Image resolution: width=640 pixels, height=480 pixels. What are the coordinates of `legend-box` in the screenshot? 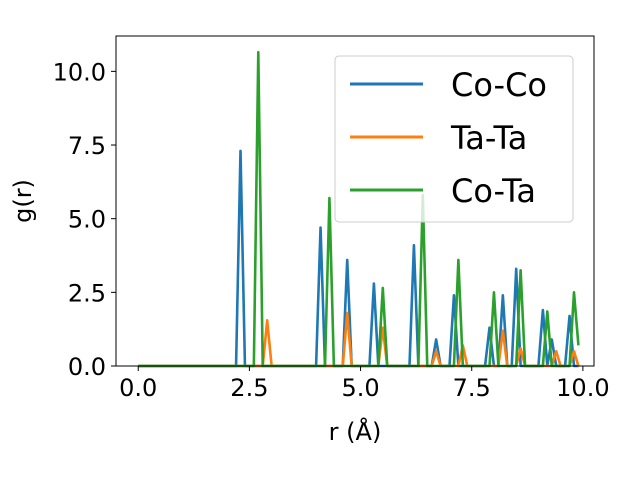 It's located at (454, 139).